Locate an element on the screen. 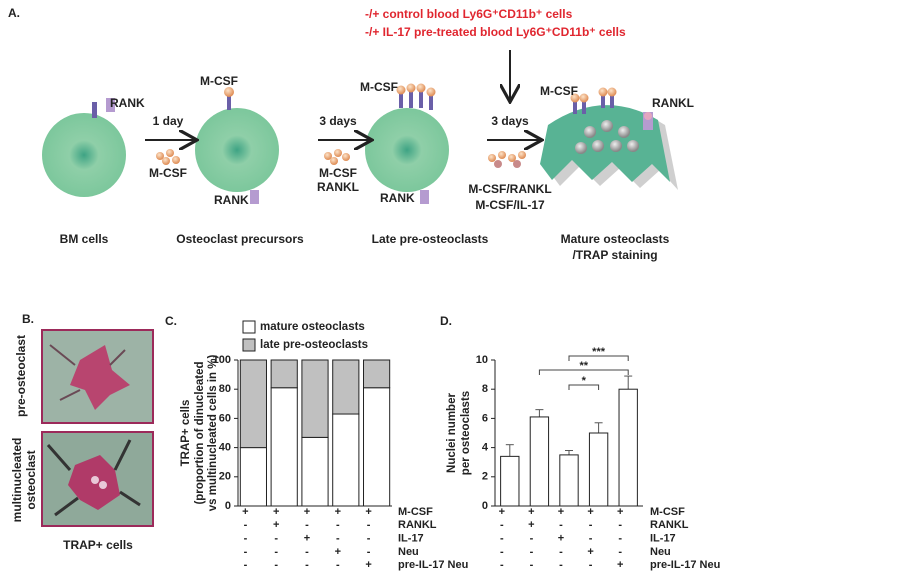 The height and width of the screenshot is (572, 903). stage-label: /TRAP staining is located at coordinates (614, 255).